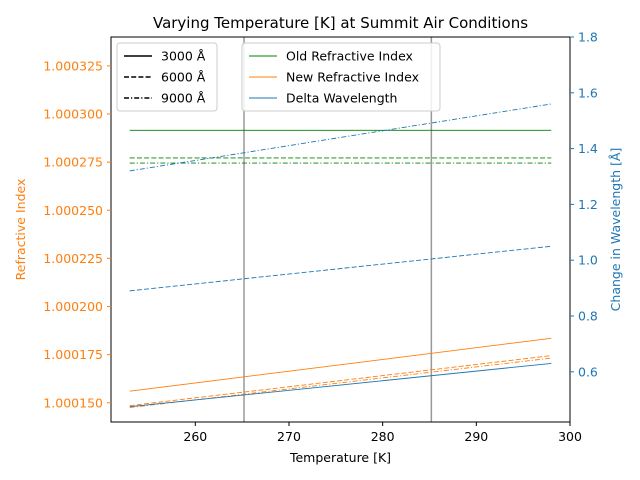 This screenshot has height=480, width=640. Describe the element at coordinates (73, 114) in the screenshot. I see `left-y-tick-label-6: 1.000300` at that location.